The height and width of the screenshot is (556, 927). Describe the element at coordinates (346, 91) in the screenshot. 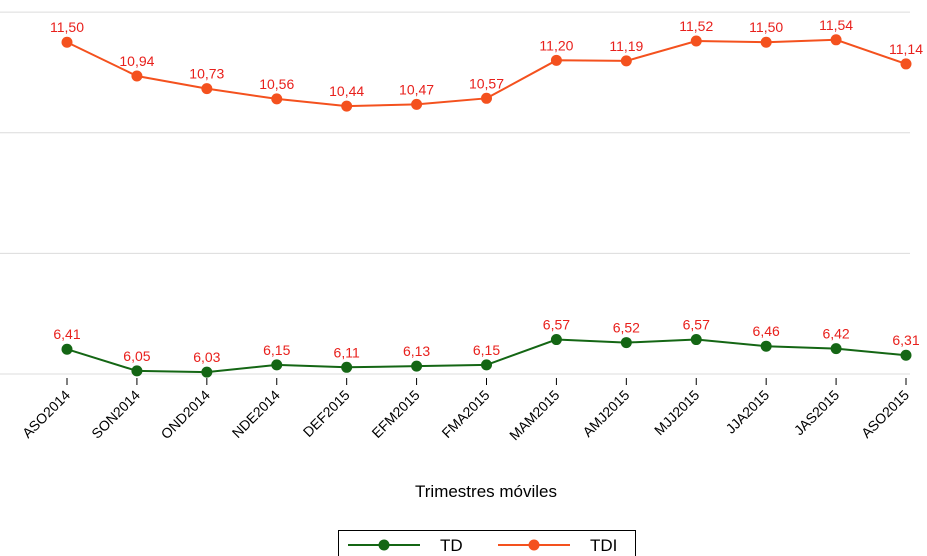

I see `data-label: 10,44` at that location.